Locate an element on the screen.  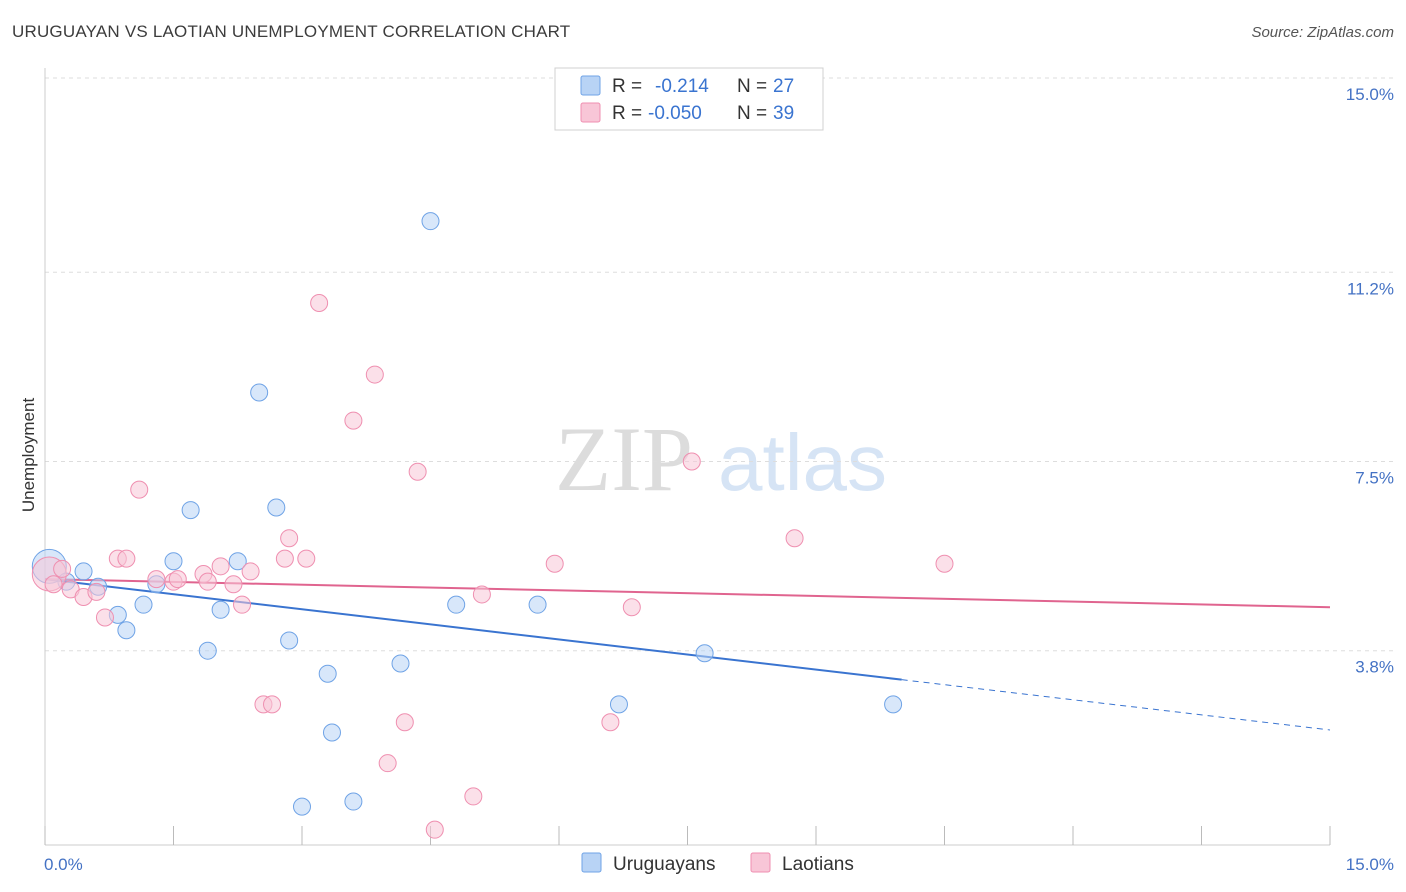
legend-r-label-1: R = is located at coordinates (627, 86).